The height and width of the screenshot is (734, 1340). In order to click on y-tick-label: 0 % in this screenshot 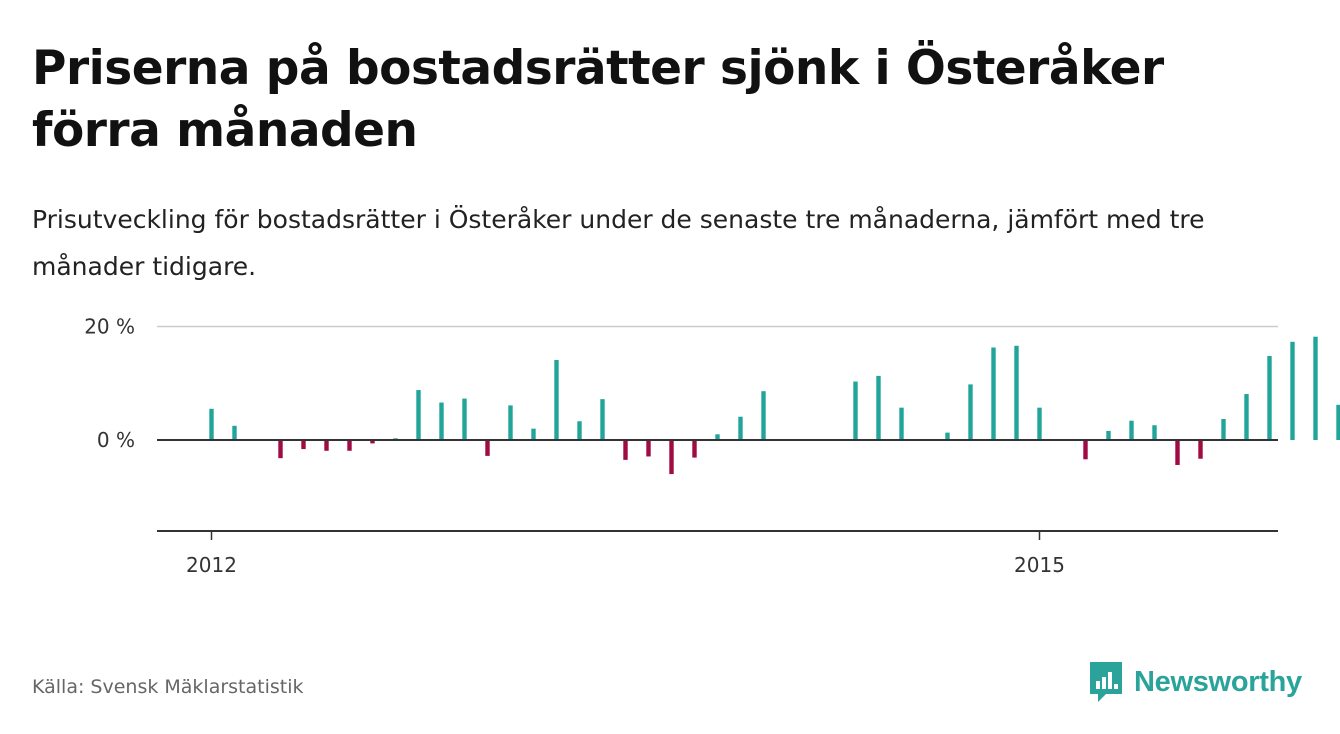, I will do `click(116, 440)`.